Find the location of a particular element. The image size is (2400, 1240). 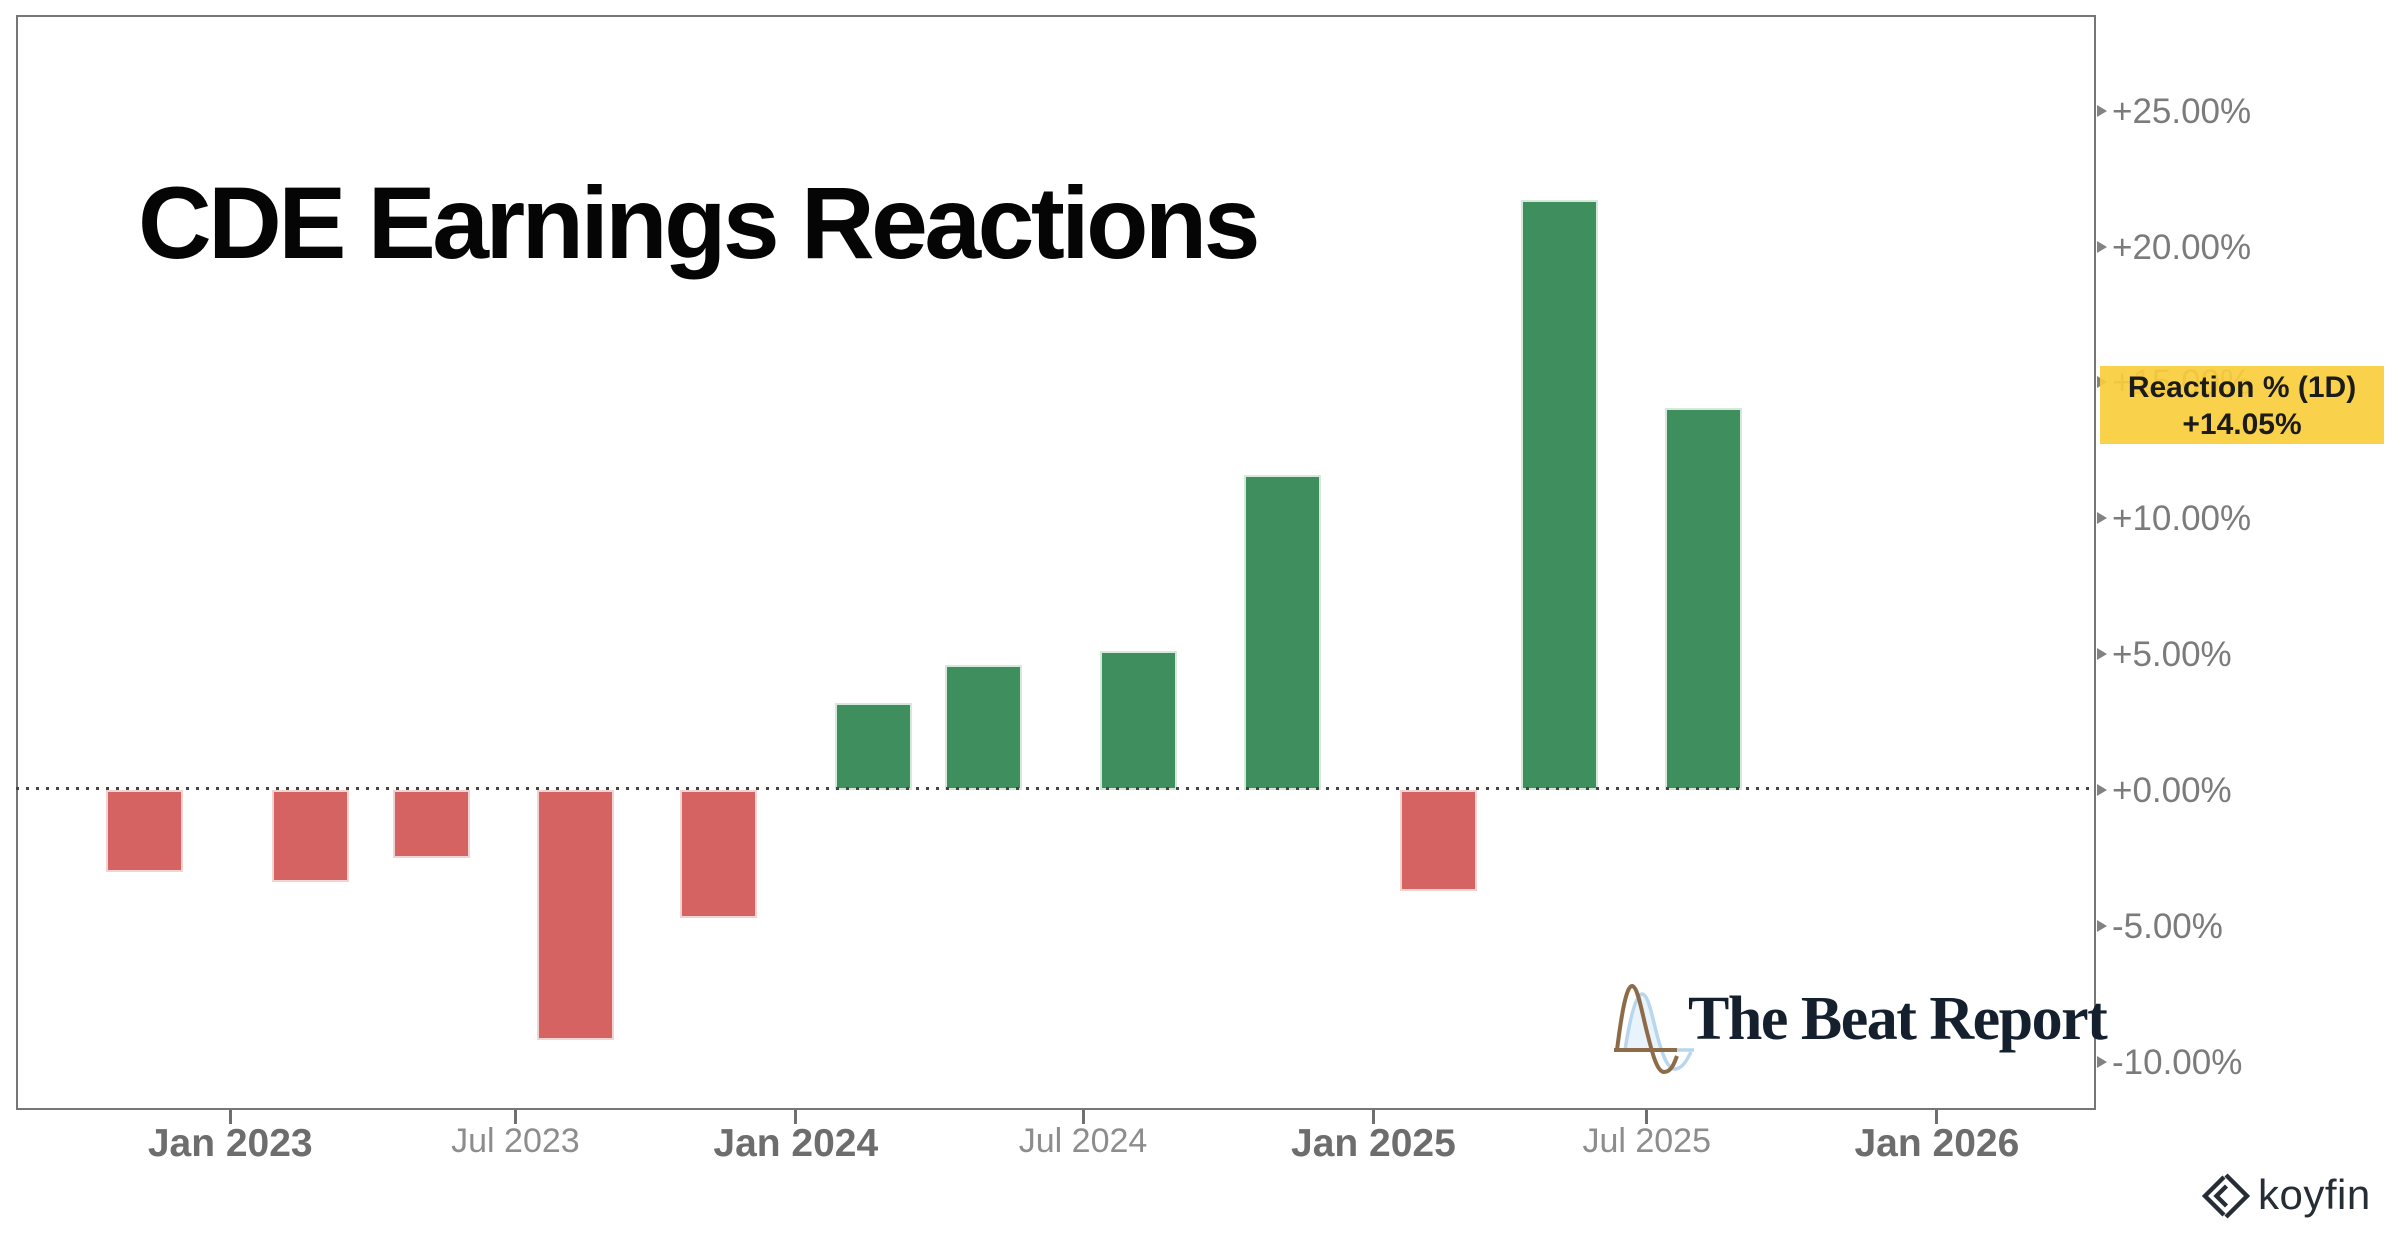

koyfin-logo: koyfin is located at coordinates (2285, 1198).